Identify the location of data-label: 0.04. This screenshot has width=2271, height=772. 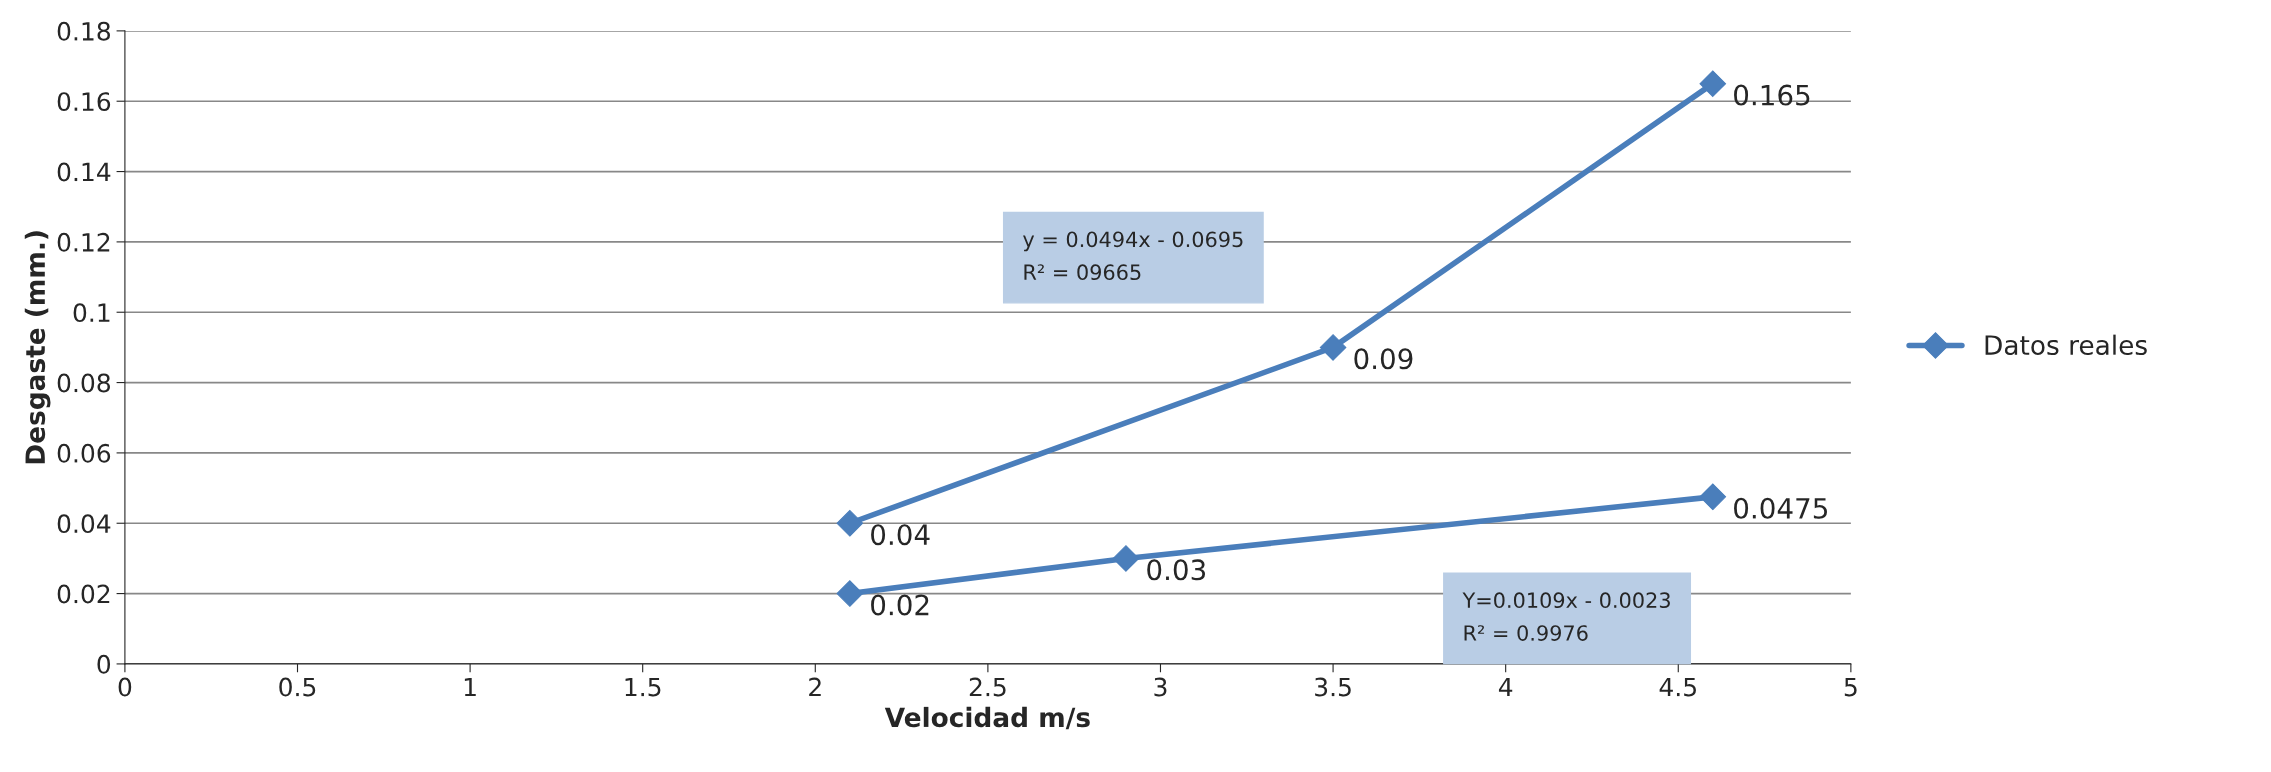
(900, 535).